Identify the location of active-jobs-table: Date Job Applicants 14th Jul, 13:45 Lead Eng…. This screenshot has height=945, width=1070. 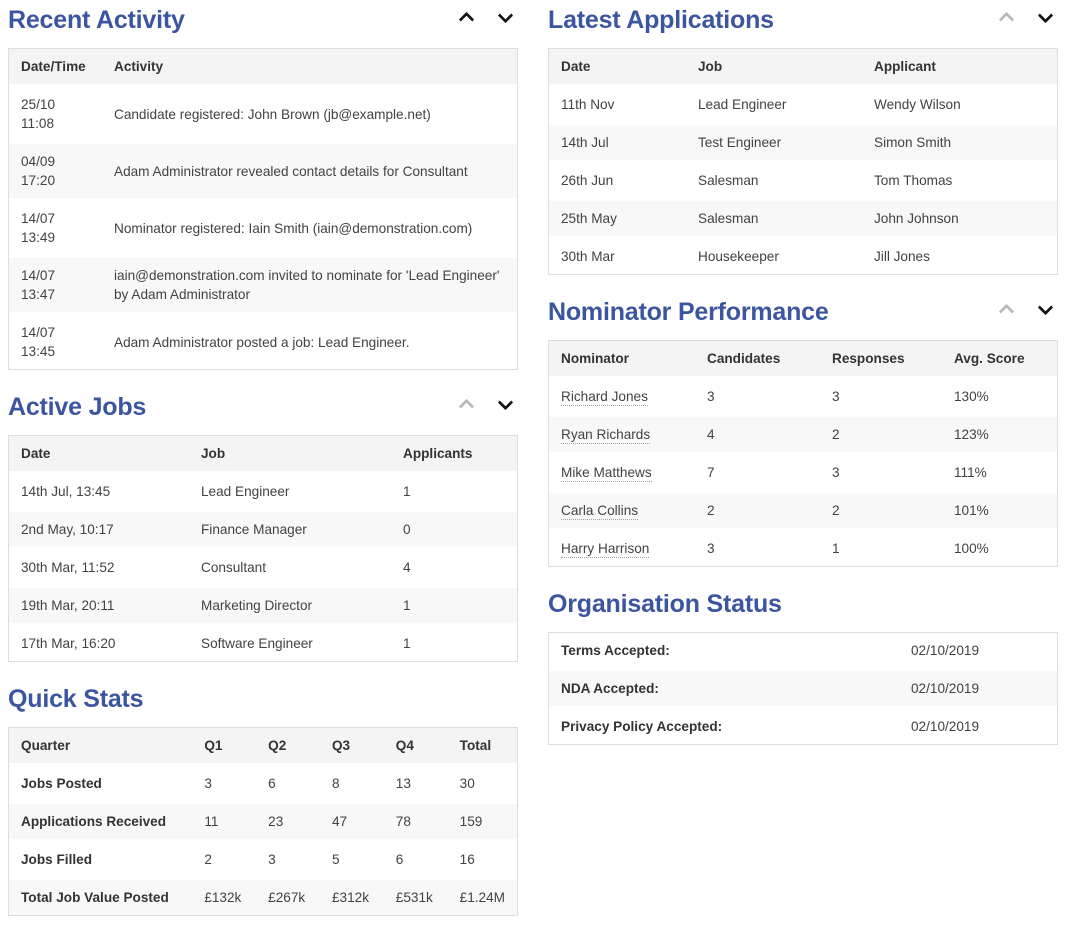
(263, 548).